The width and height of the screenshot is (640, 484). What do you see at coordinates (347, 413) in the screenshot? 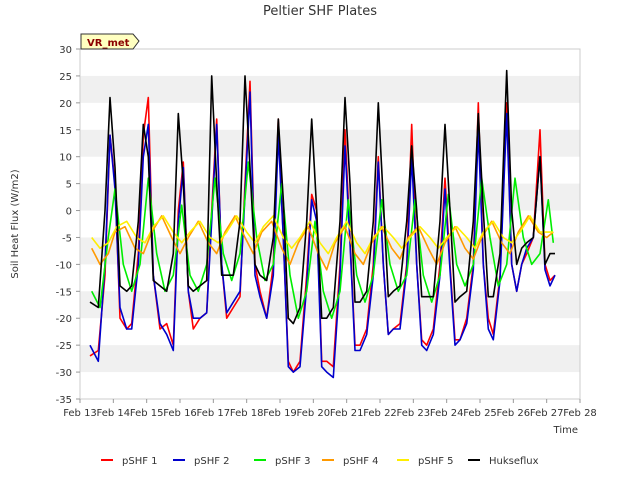
I see `x-tick-label: Feb 21` at bounding box center [347, 413].